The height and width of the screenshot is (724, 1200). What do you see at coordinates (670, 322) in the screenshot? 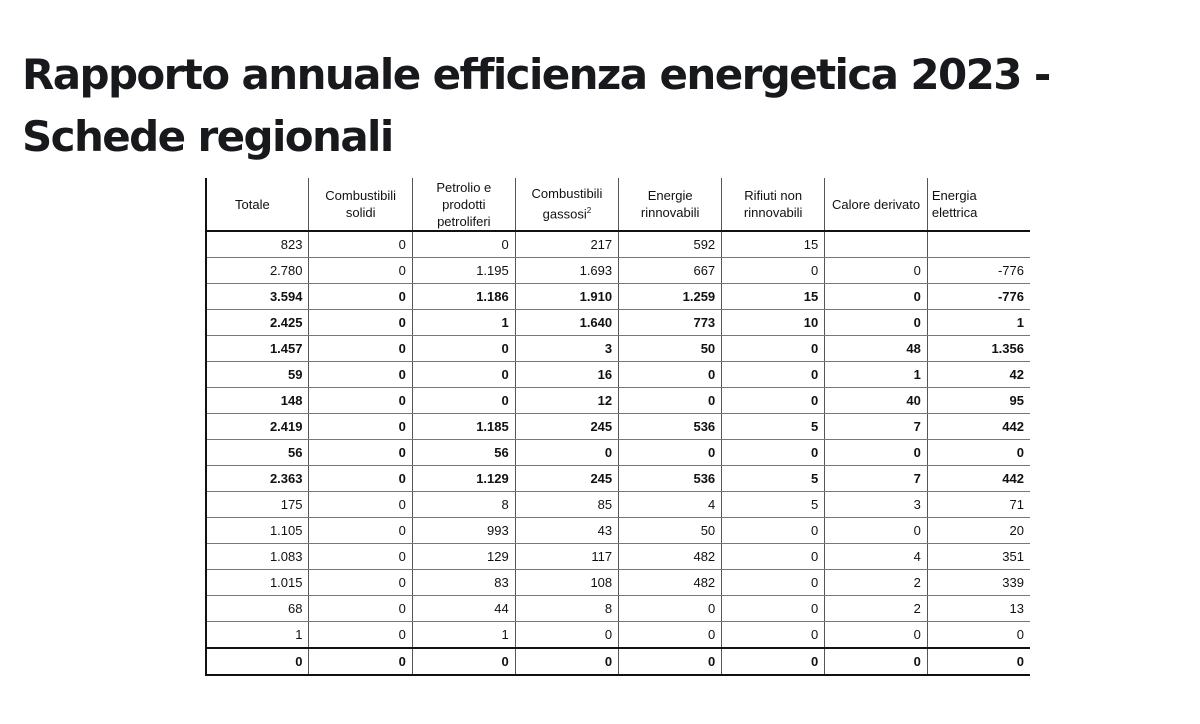
I see `table-cell: 773` at bounding box center [670, 322].